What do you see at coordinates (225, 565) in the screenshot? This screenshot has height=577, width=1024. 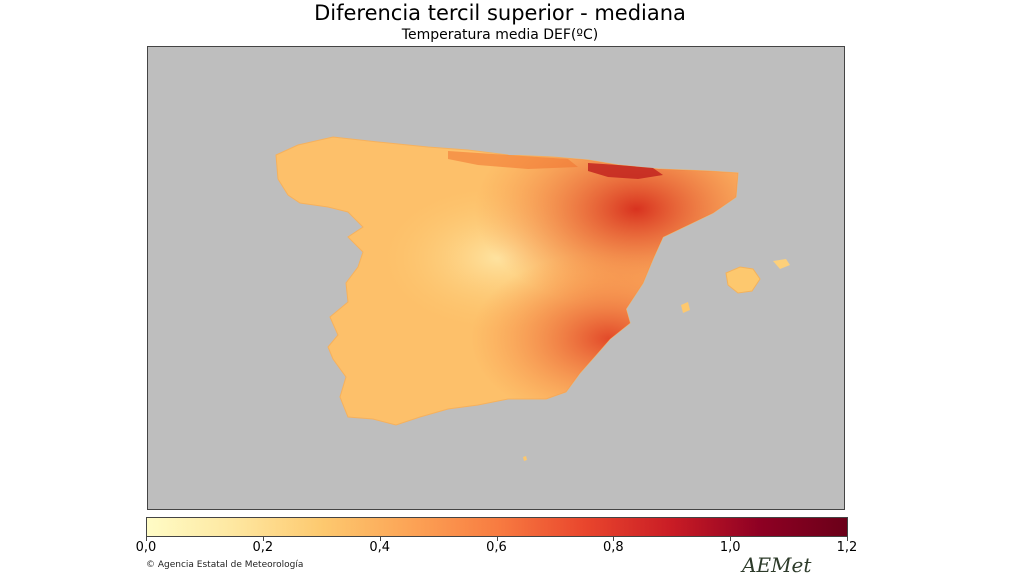 I see `credit-text: © Agencia Estatal de Meteorología` at bounding box center [225, 565].